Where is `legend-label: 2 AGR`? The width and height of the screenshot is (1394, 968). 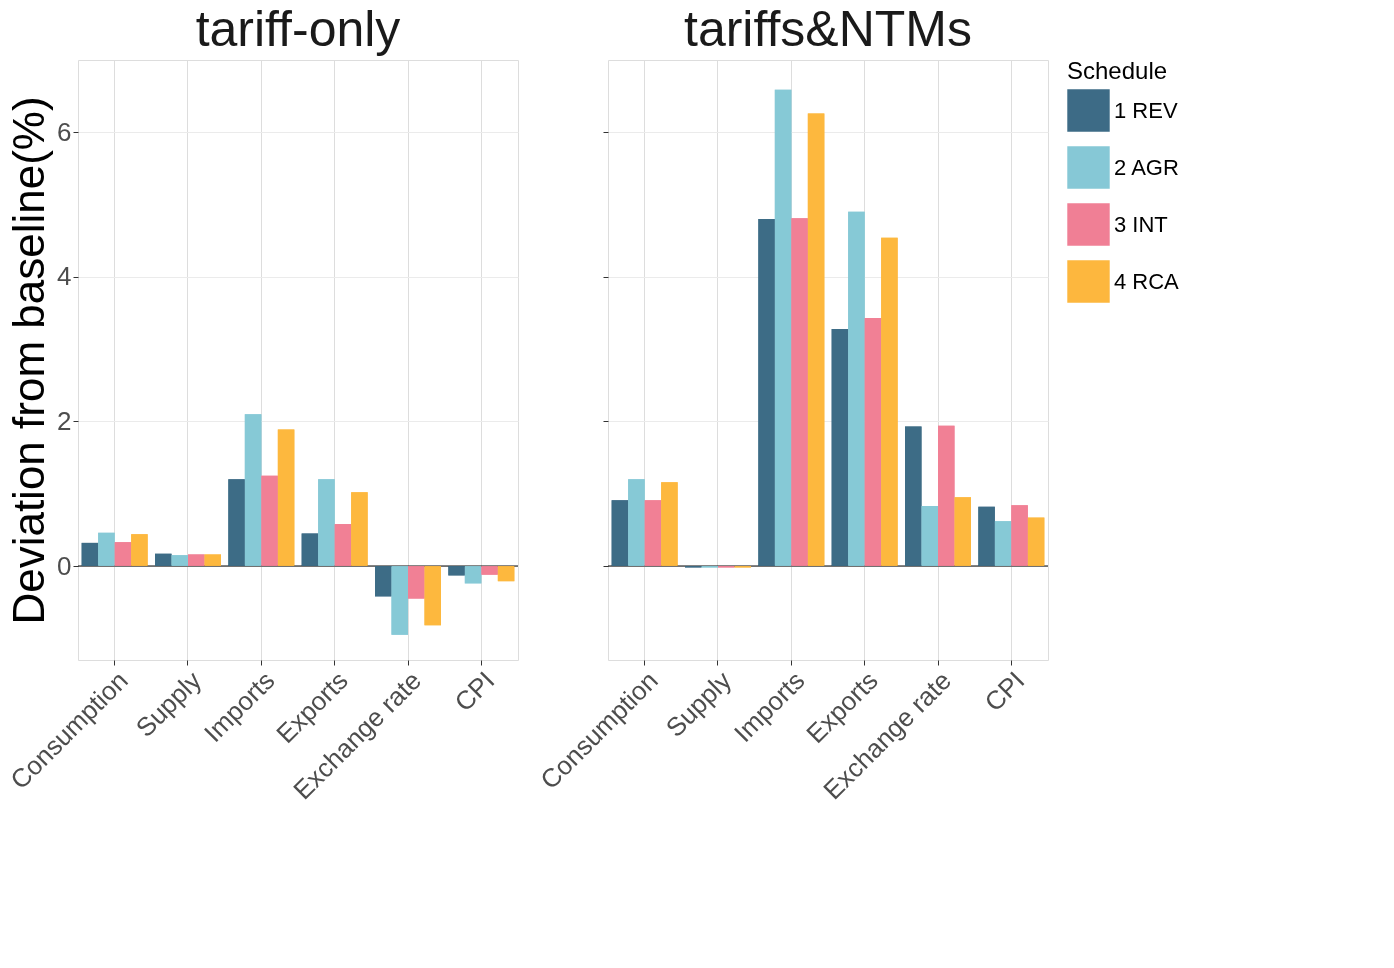
legend-label: 2 AGR is located at coordinates (1146, 167).